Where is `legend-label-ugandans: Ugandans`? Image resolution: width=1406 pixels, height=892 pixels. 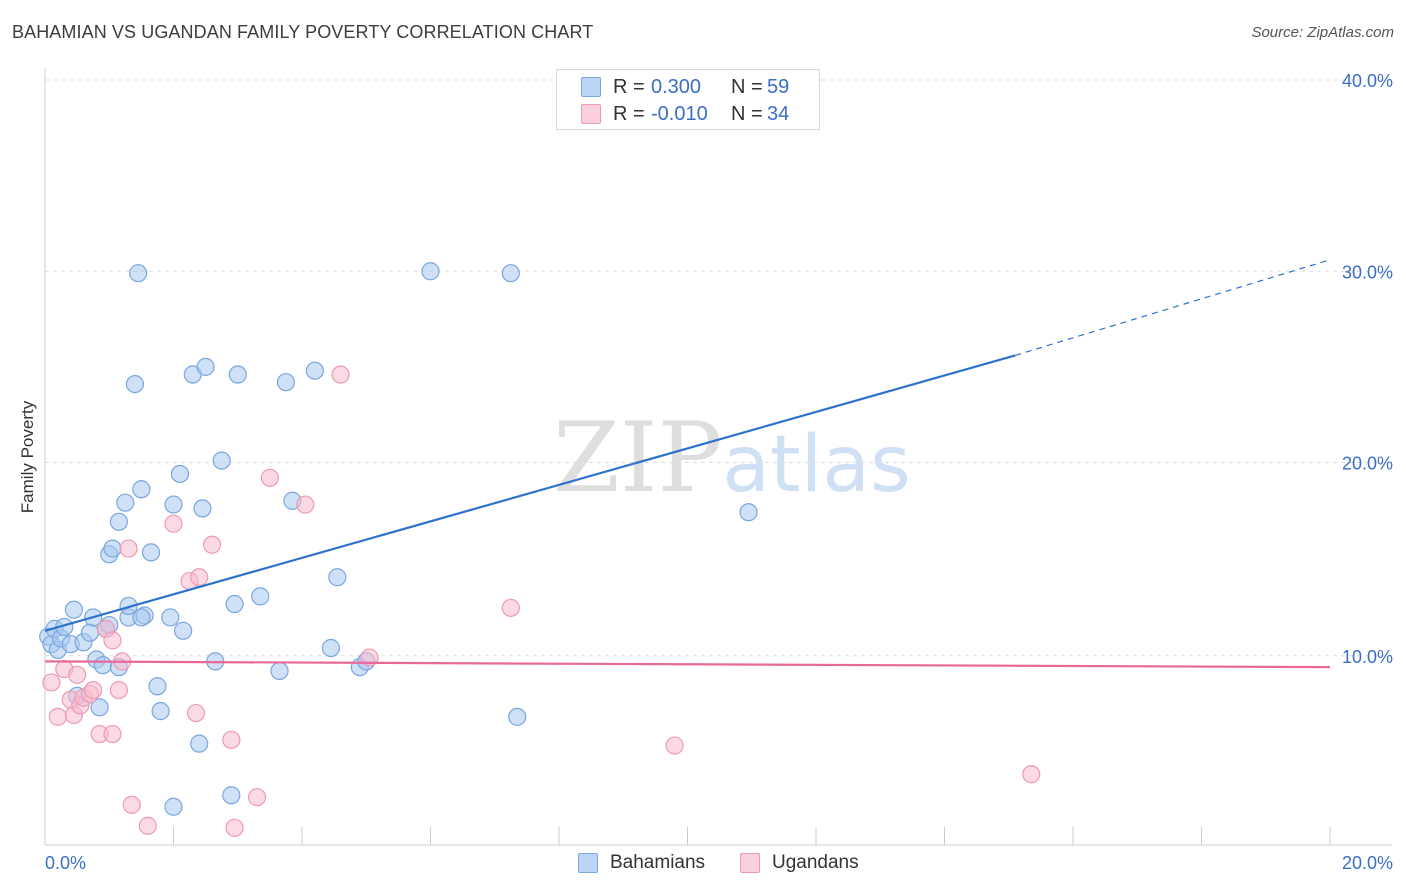
legend-label-ugandans: Ugandans is located at coordinates (815, 862).